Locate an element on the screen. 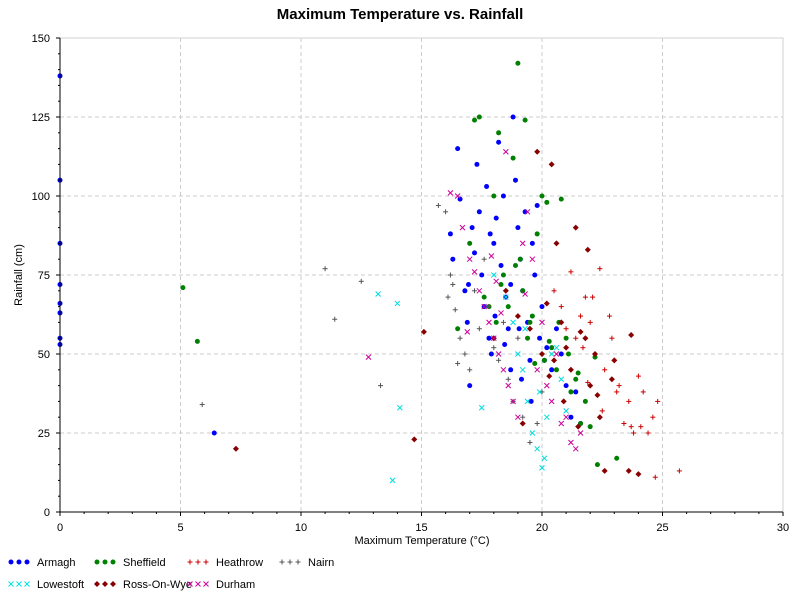  series-durham is located at coordinates (474, 300).